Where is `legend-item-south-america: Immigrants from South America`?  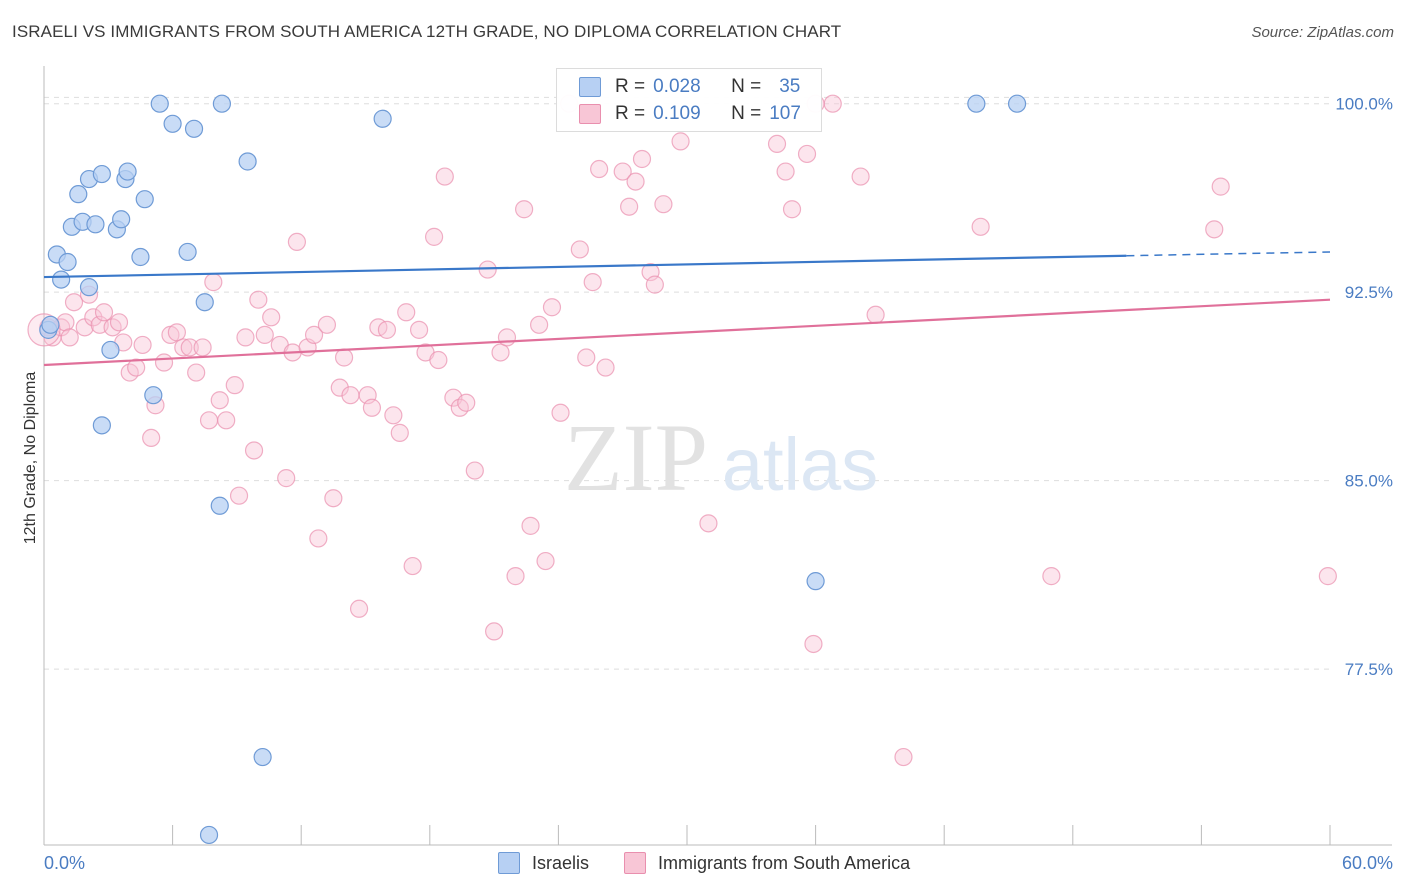 legend-item-south-america: Immigrants from South America is located at coordinates (767, 863).